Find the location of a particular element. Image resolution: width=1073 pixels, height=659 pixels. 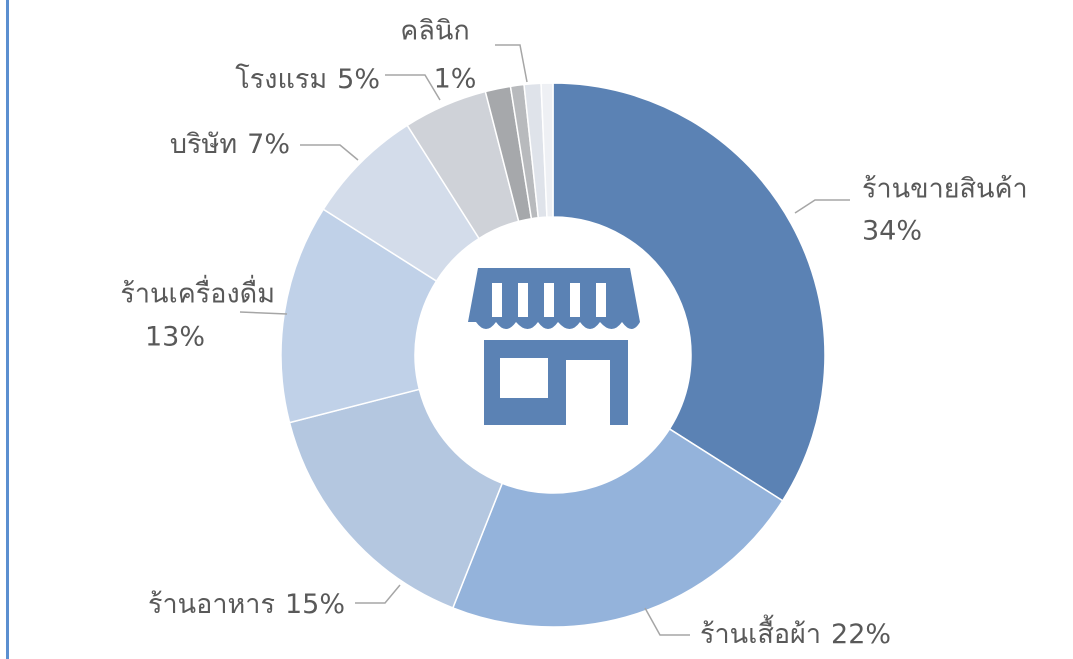

value-label: 1% is located at coordinates (455, 79).